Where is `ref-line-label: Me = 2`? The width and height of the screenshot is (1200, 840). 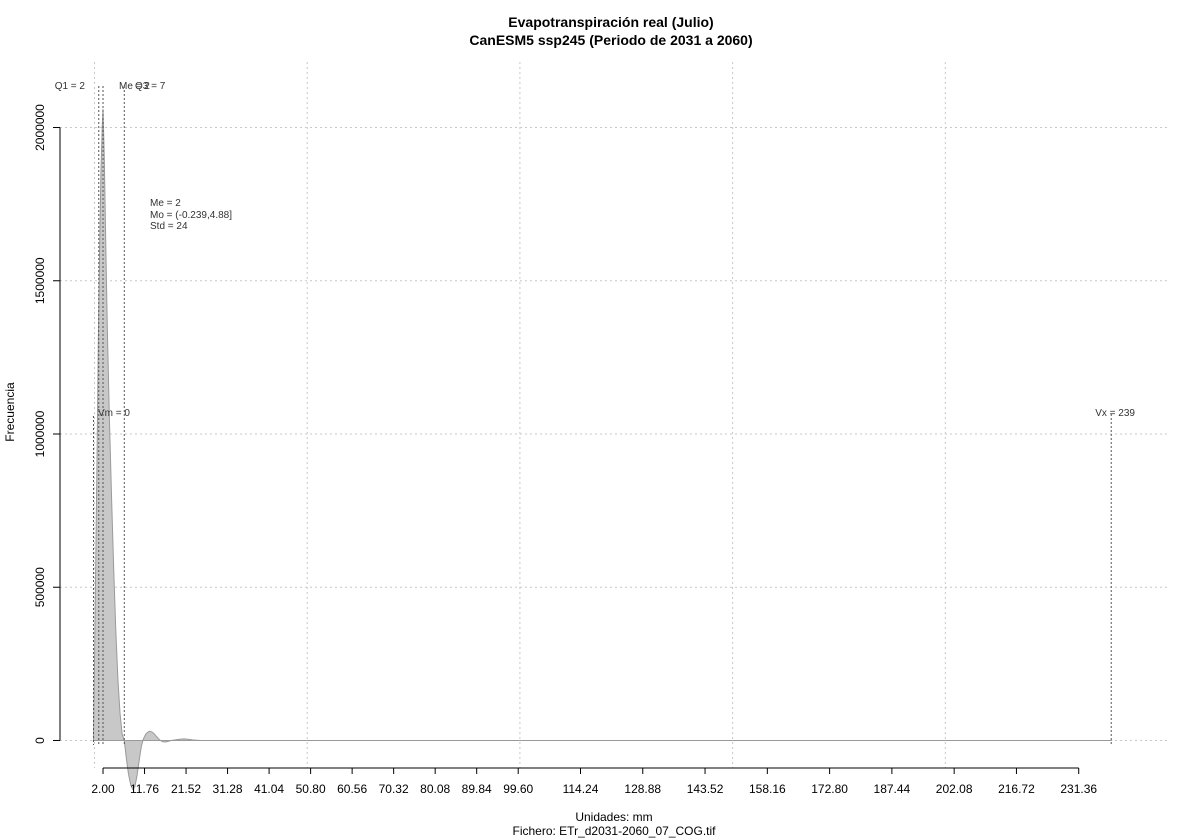
ref-line-label: Me = 2 is located at coordinates (134, 86).